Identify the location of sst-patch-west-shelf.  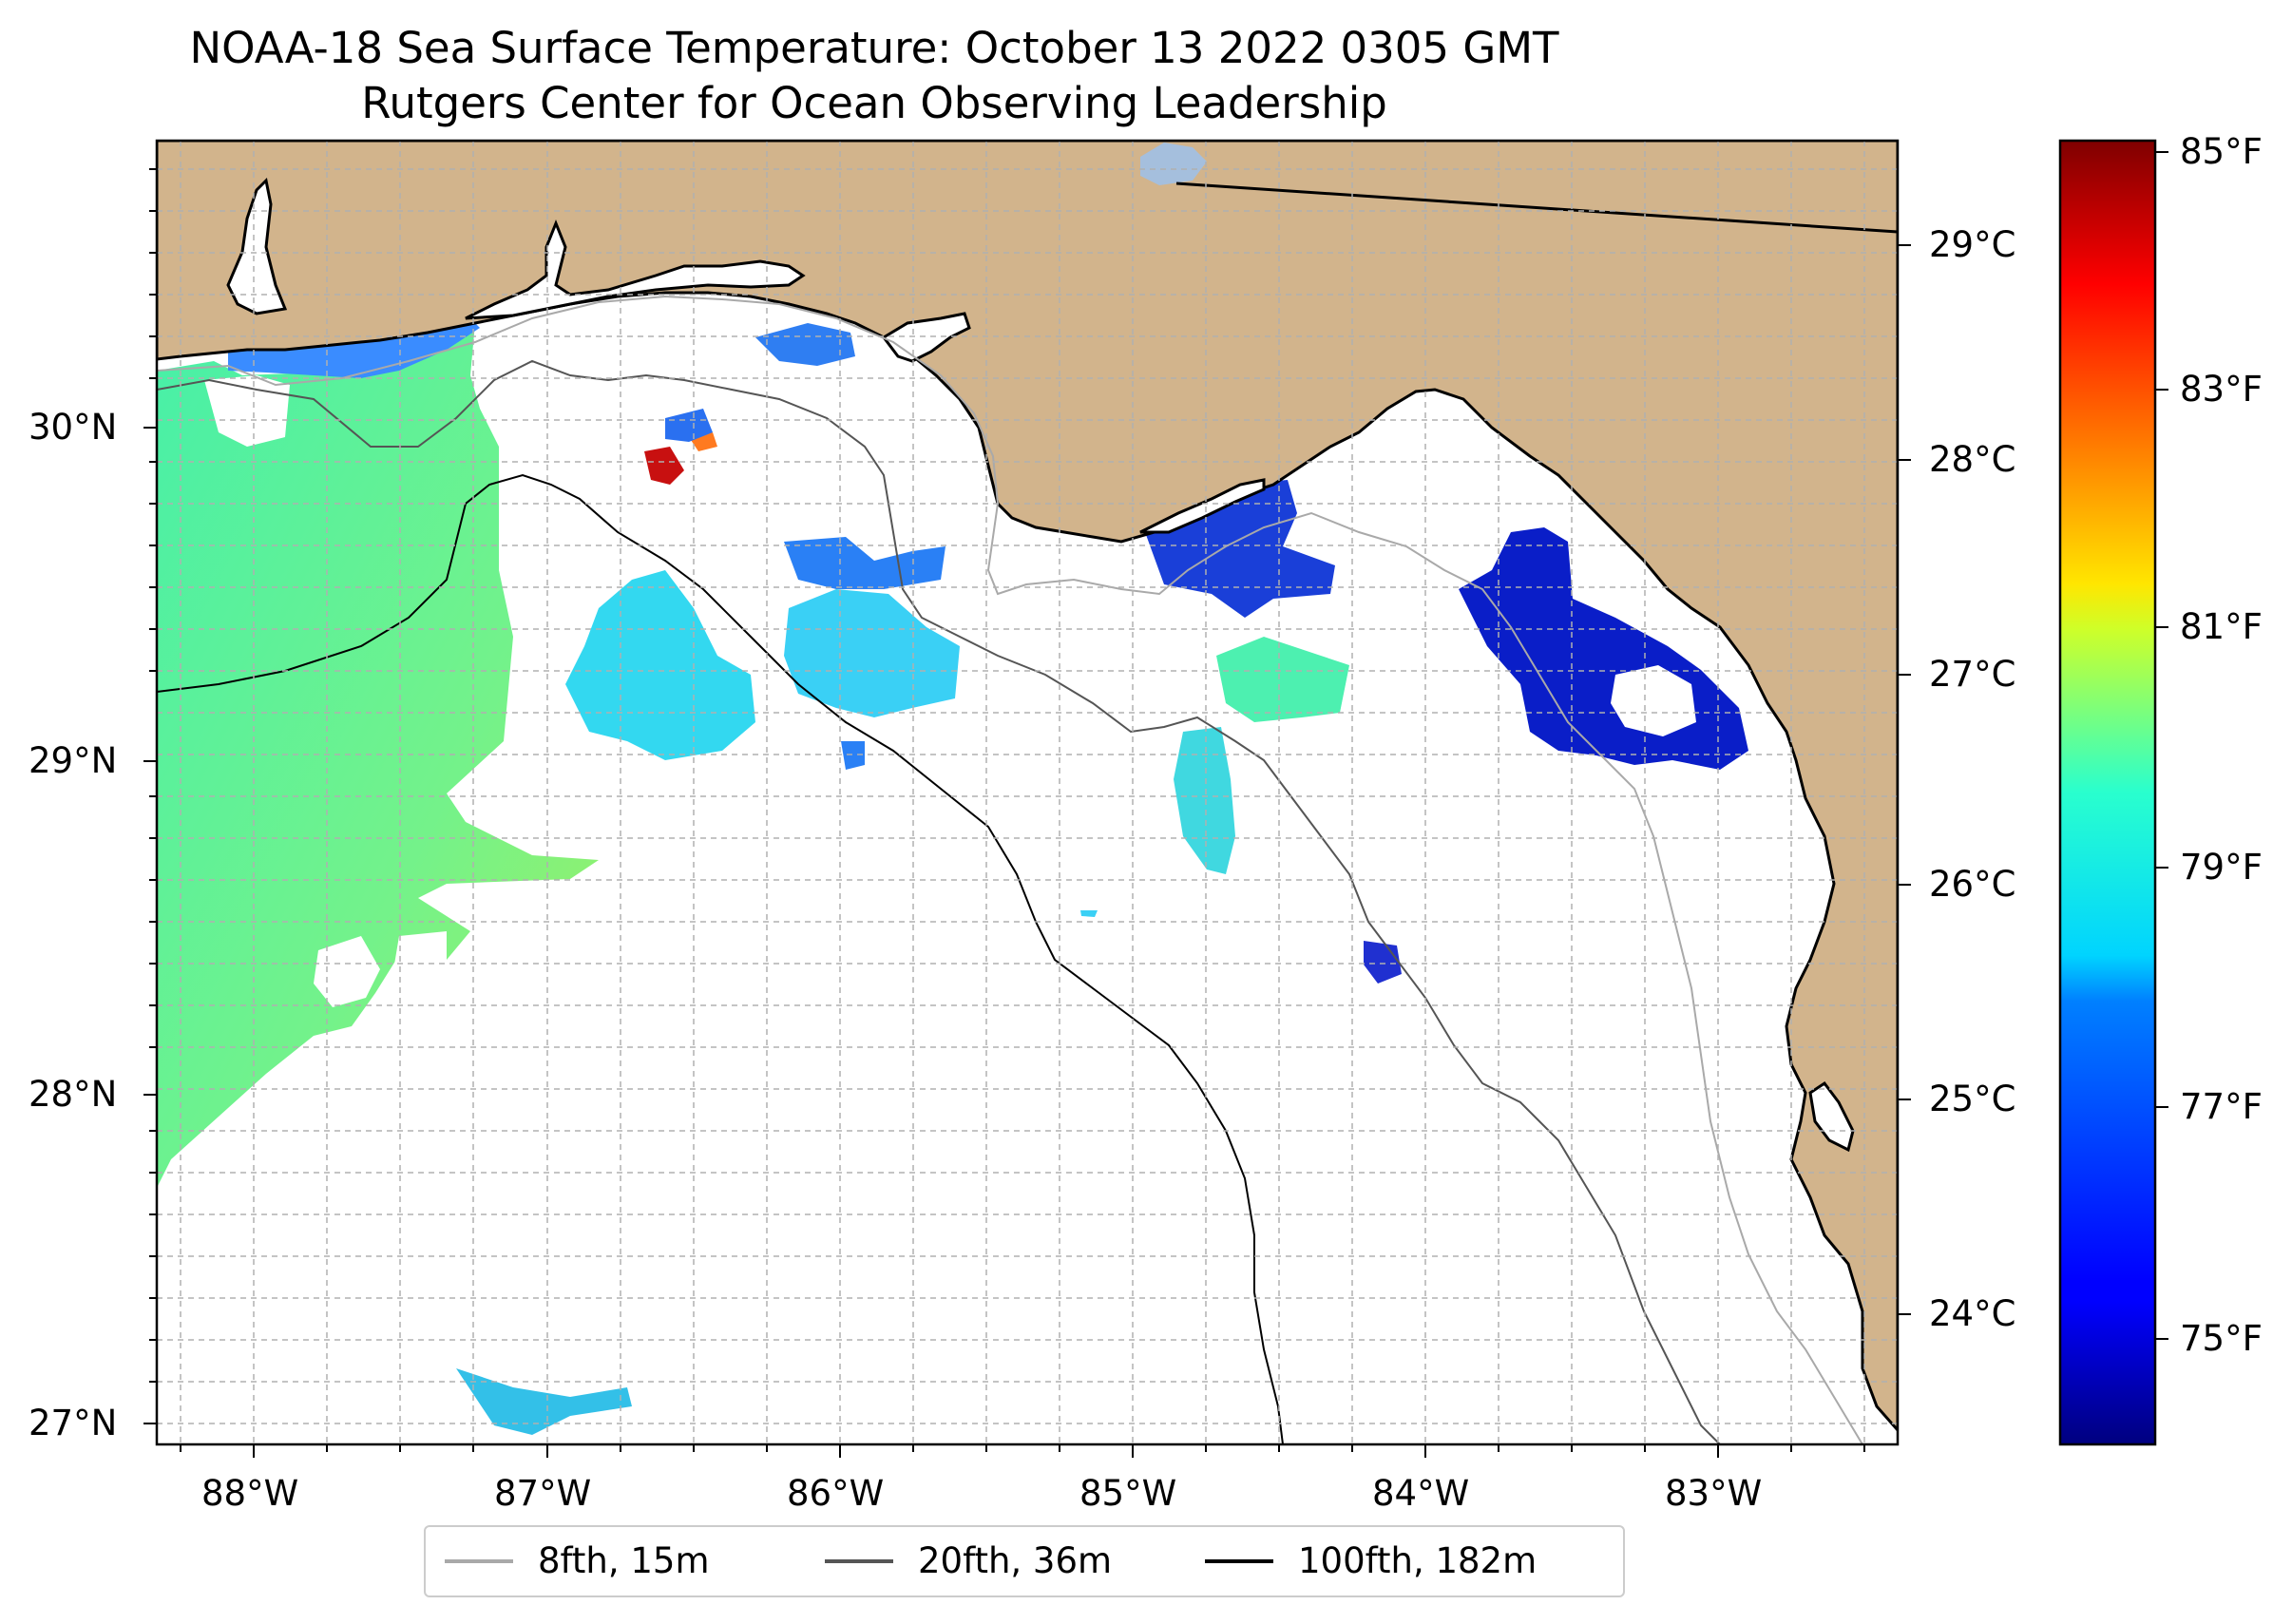
(378, 755).